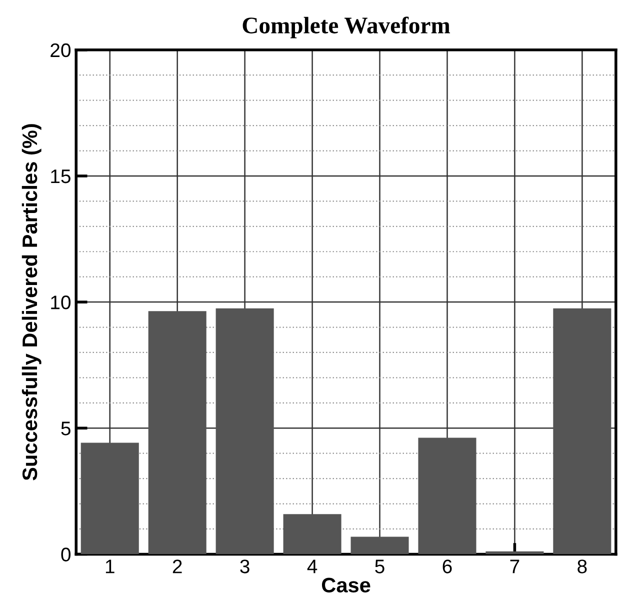  I want to click on y-tick-label: 0, so click(66, 555).